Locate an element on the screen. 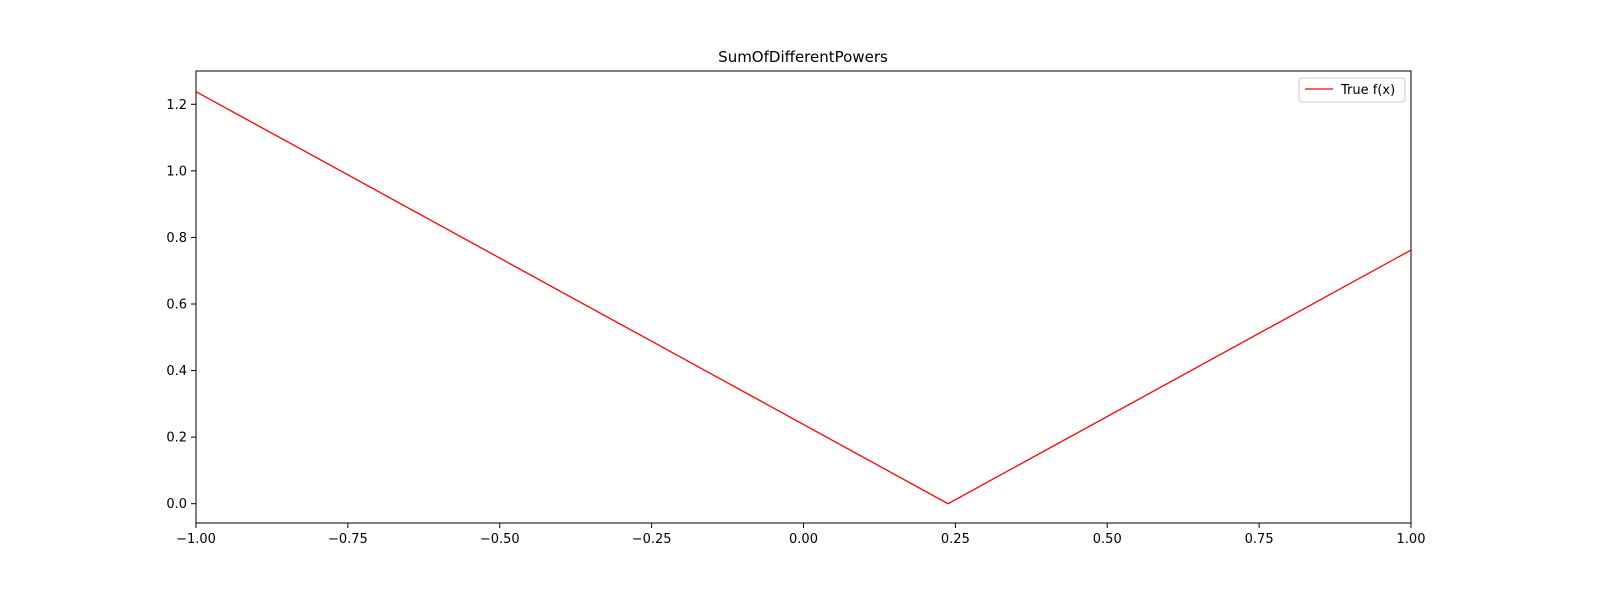 The width and height of the screenshot is (1600, 600). y-axis: 0.0 0.2 0.4 0.6 0.8 1.0 1.2 is located at coordinates (181, 305).